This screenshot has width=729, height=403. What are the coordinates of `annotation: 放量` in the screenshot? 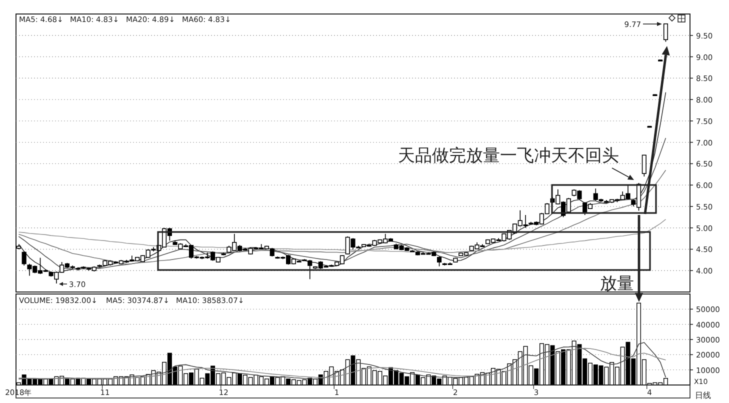 It's located at (617, 284).